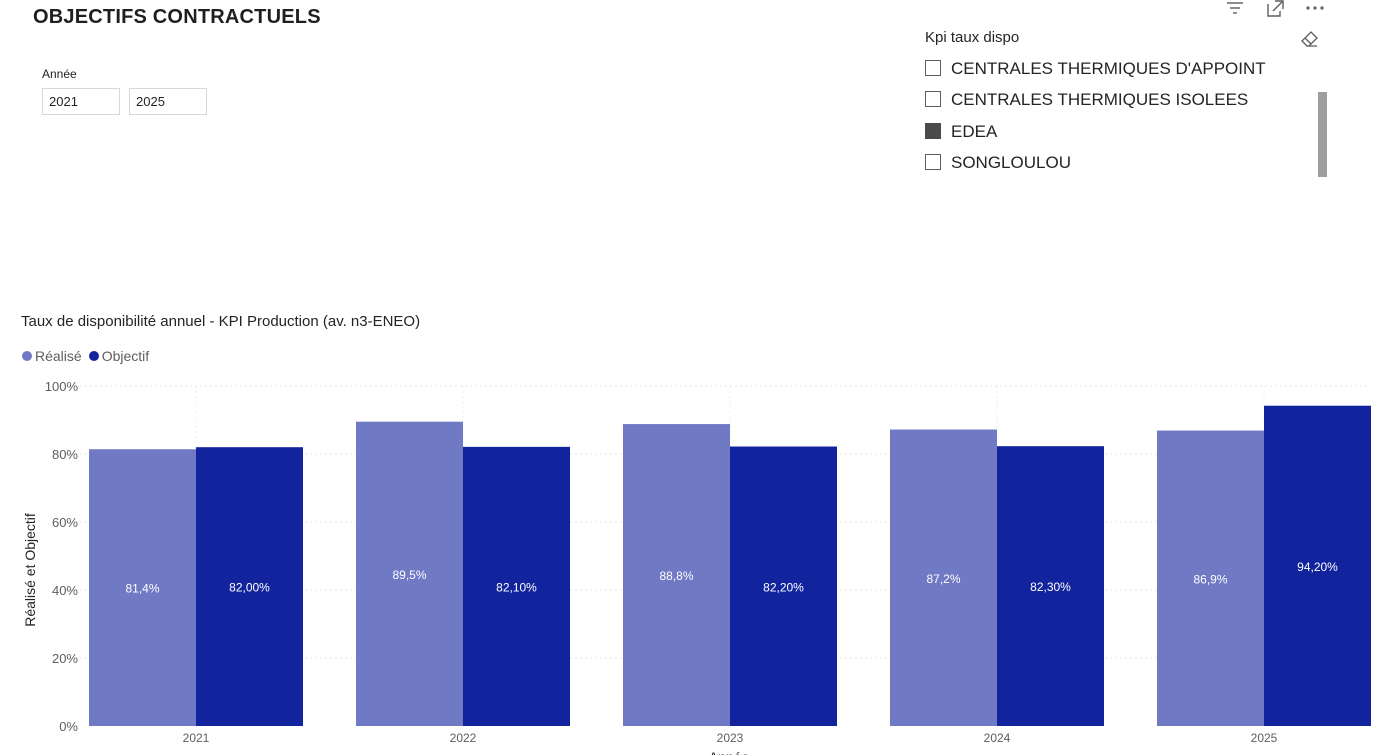 The image size is (1384, 755). I want to click on eraser-icon, so click(1310, 39).